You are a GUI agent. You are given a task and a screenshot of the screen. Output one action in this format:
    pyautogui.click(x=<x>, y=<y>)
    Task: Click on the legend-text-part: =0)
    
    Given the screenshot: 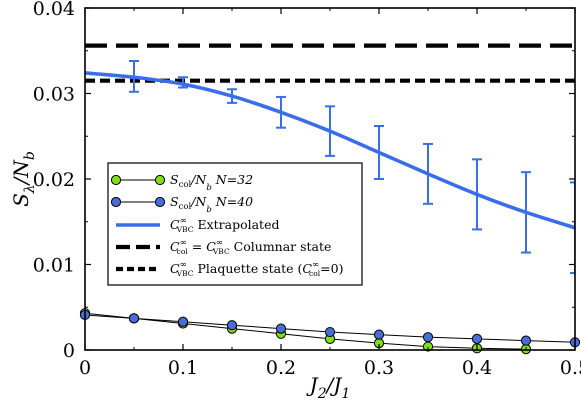 What is the action you would take?
    pyautogui.click(x=331, y=268)
    